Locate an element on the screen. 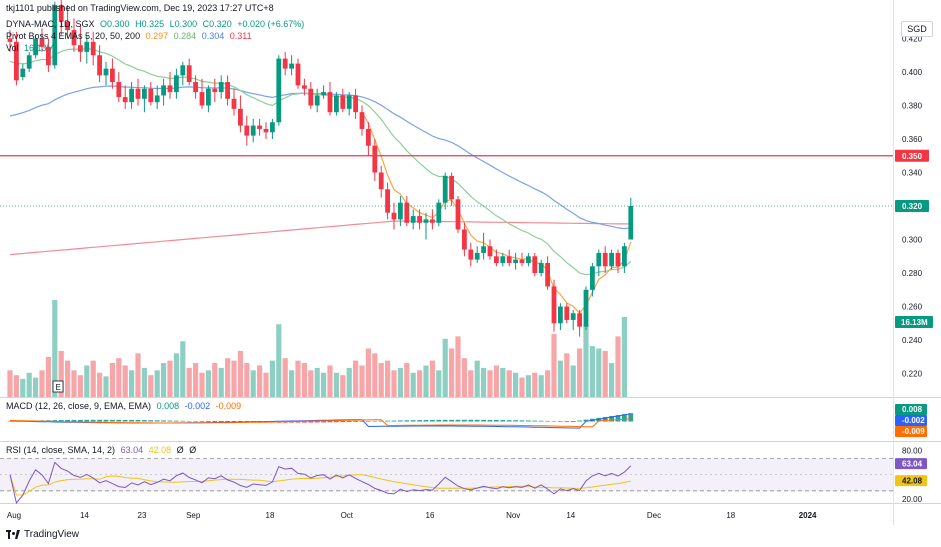 The image size is (941, 547). macd-value-label: 0.008 is located at coordinates (912, 409).